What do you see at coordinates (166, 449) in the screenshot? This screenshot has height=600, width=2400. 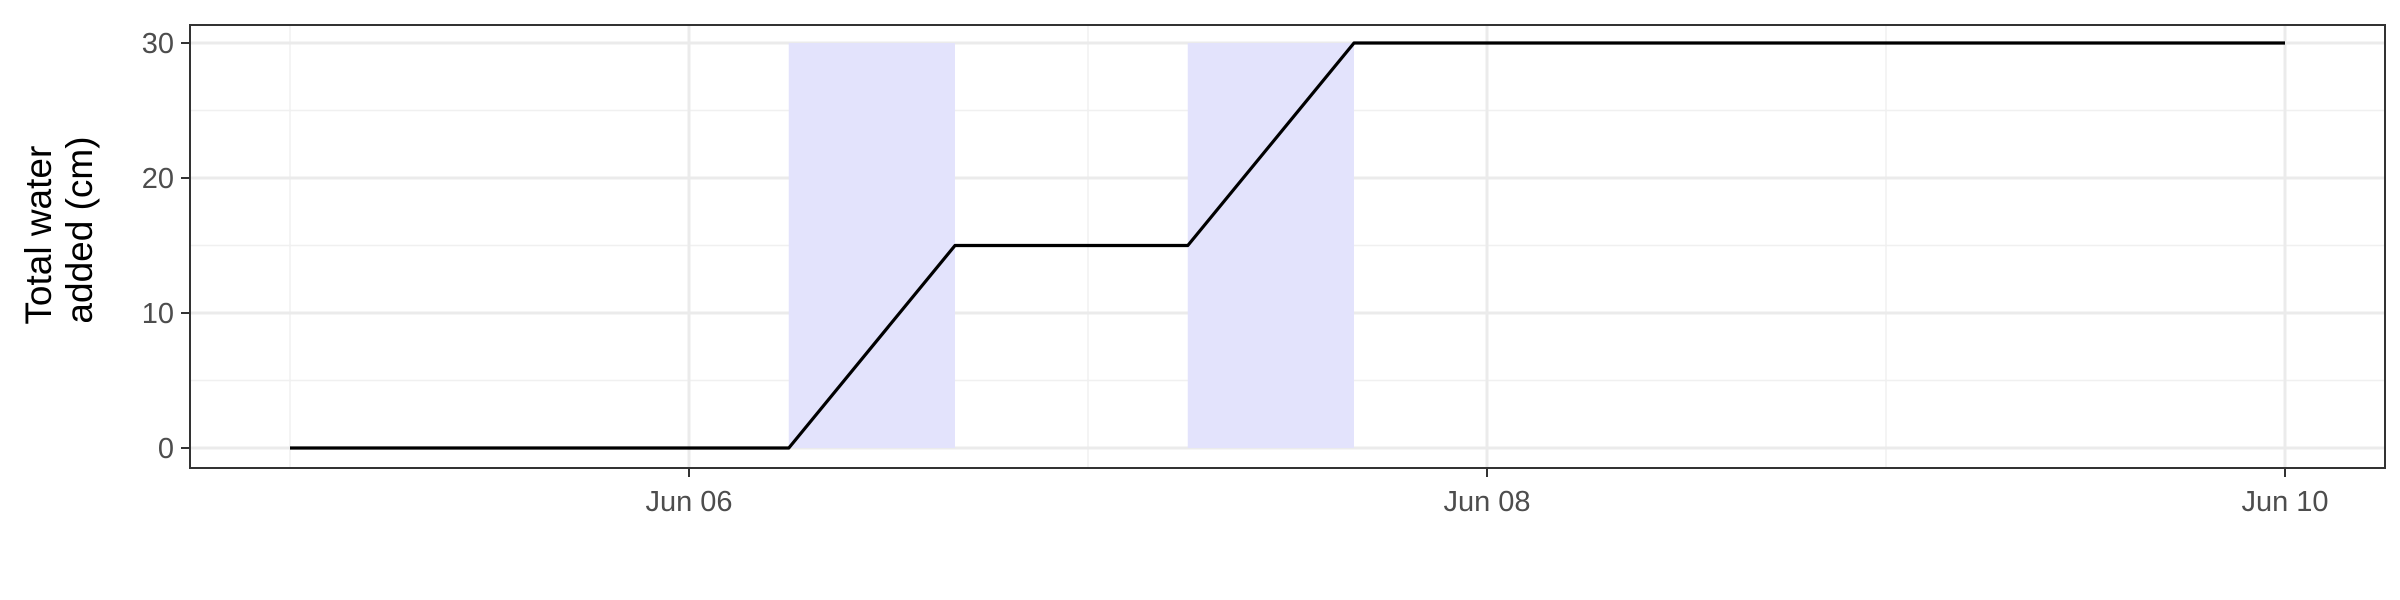 I see `y-tick-label: 0` at bounding box center [166, 449].